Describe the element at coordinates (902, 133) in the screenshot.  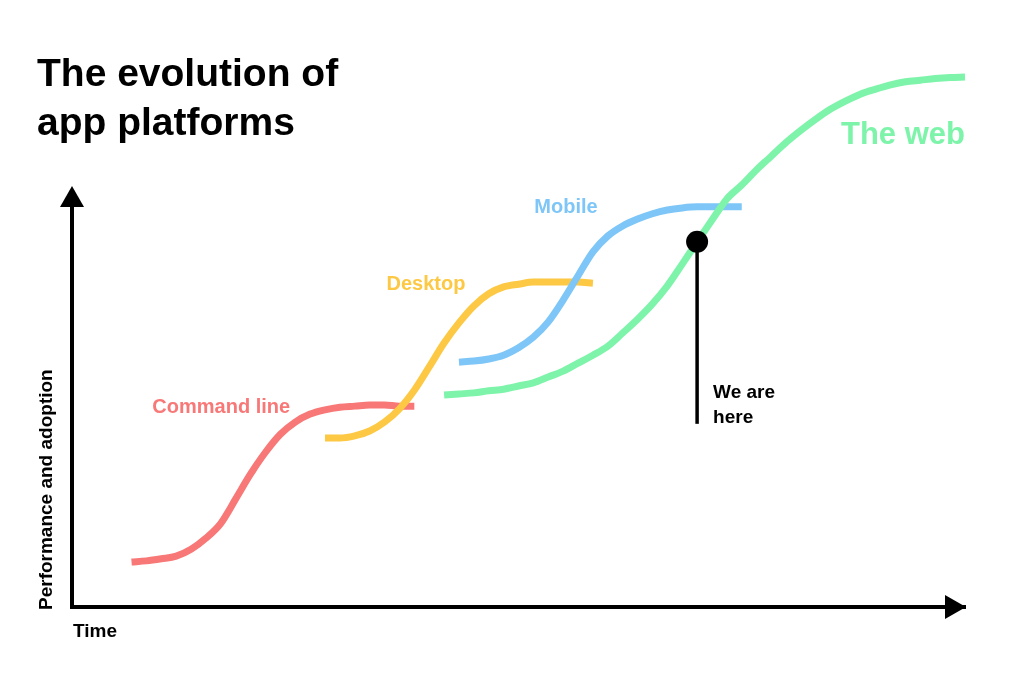
I see `series-label: The web` at that location.